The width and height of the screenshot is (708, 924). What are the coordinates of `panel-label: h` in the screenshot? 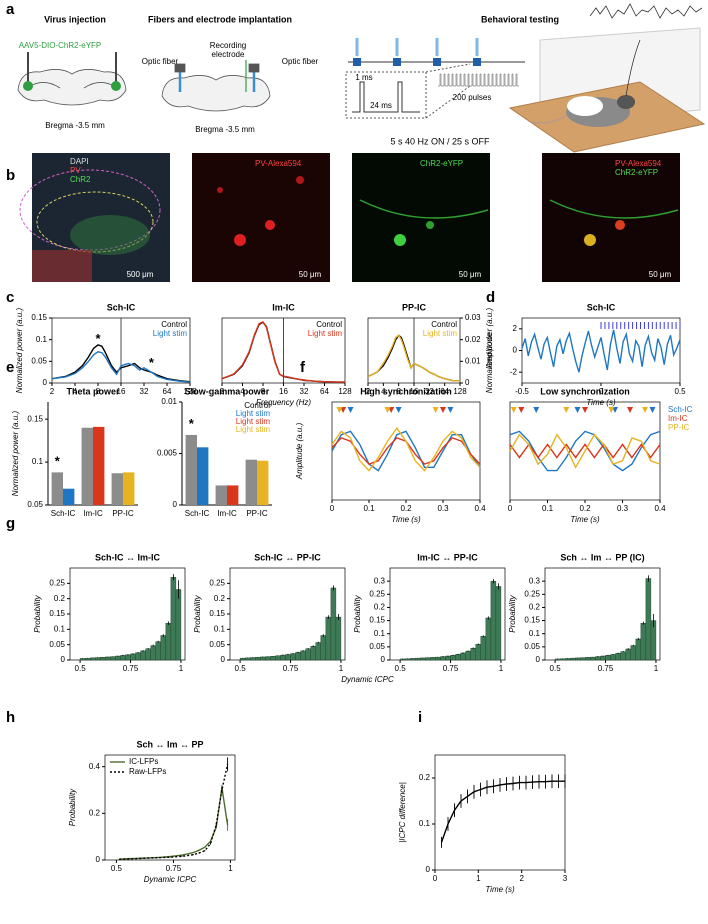 It's located at (10, 717).